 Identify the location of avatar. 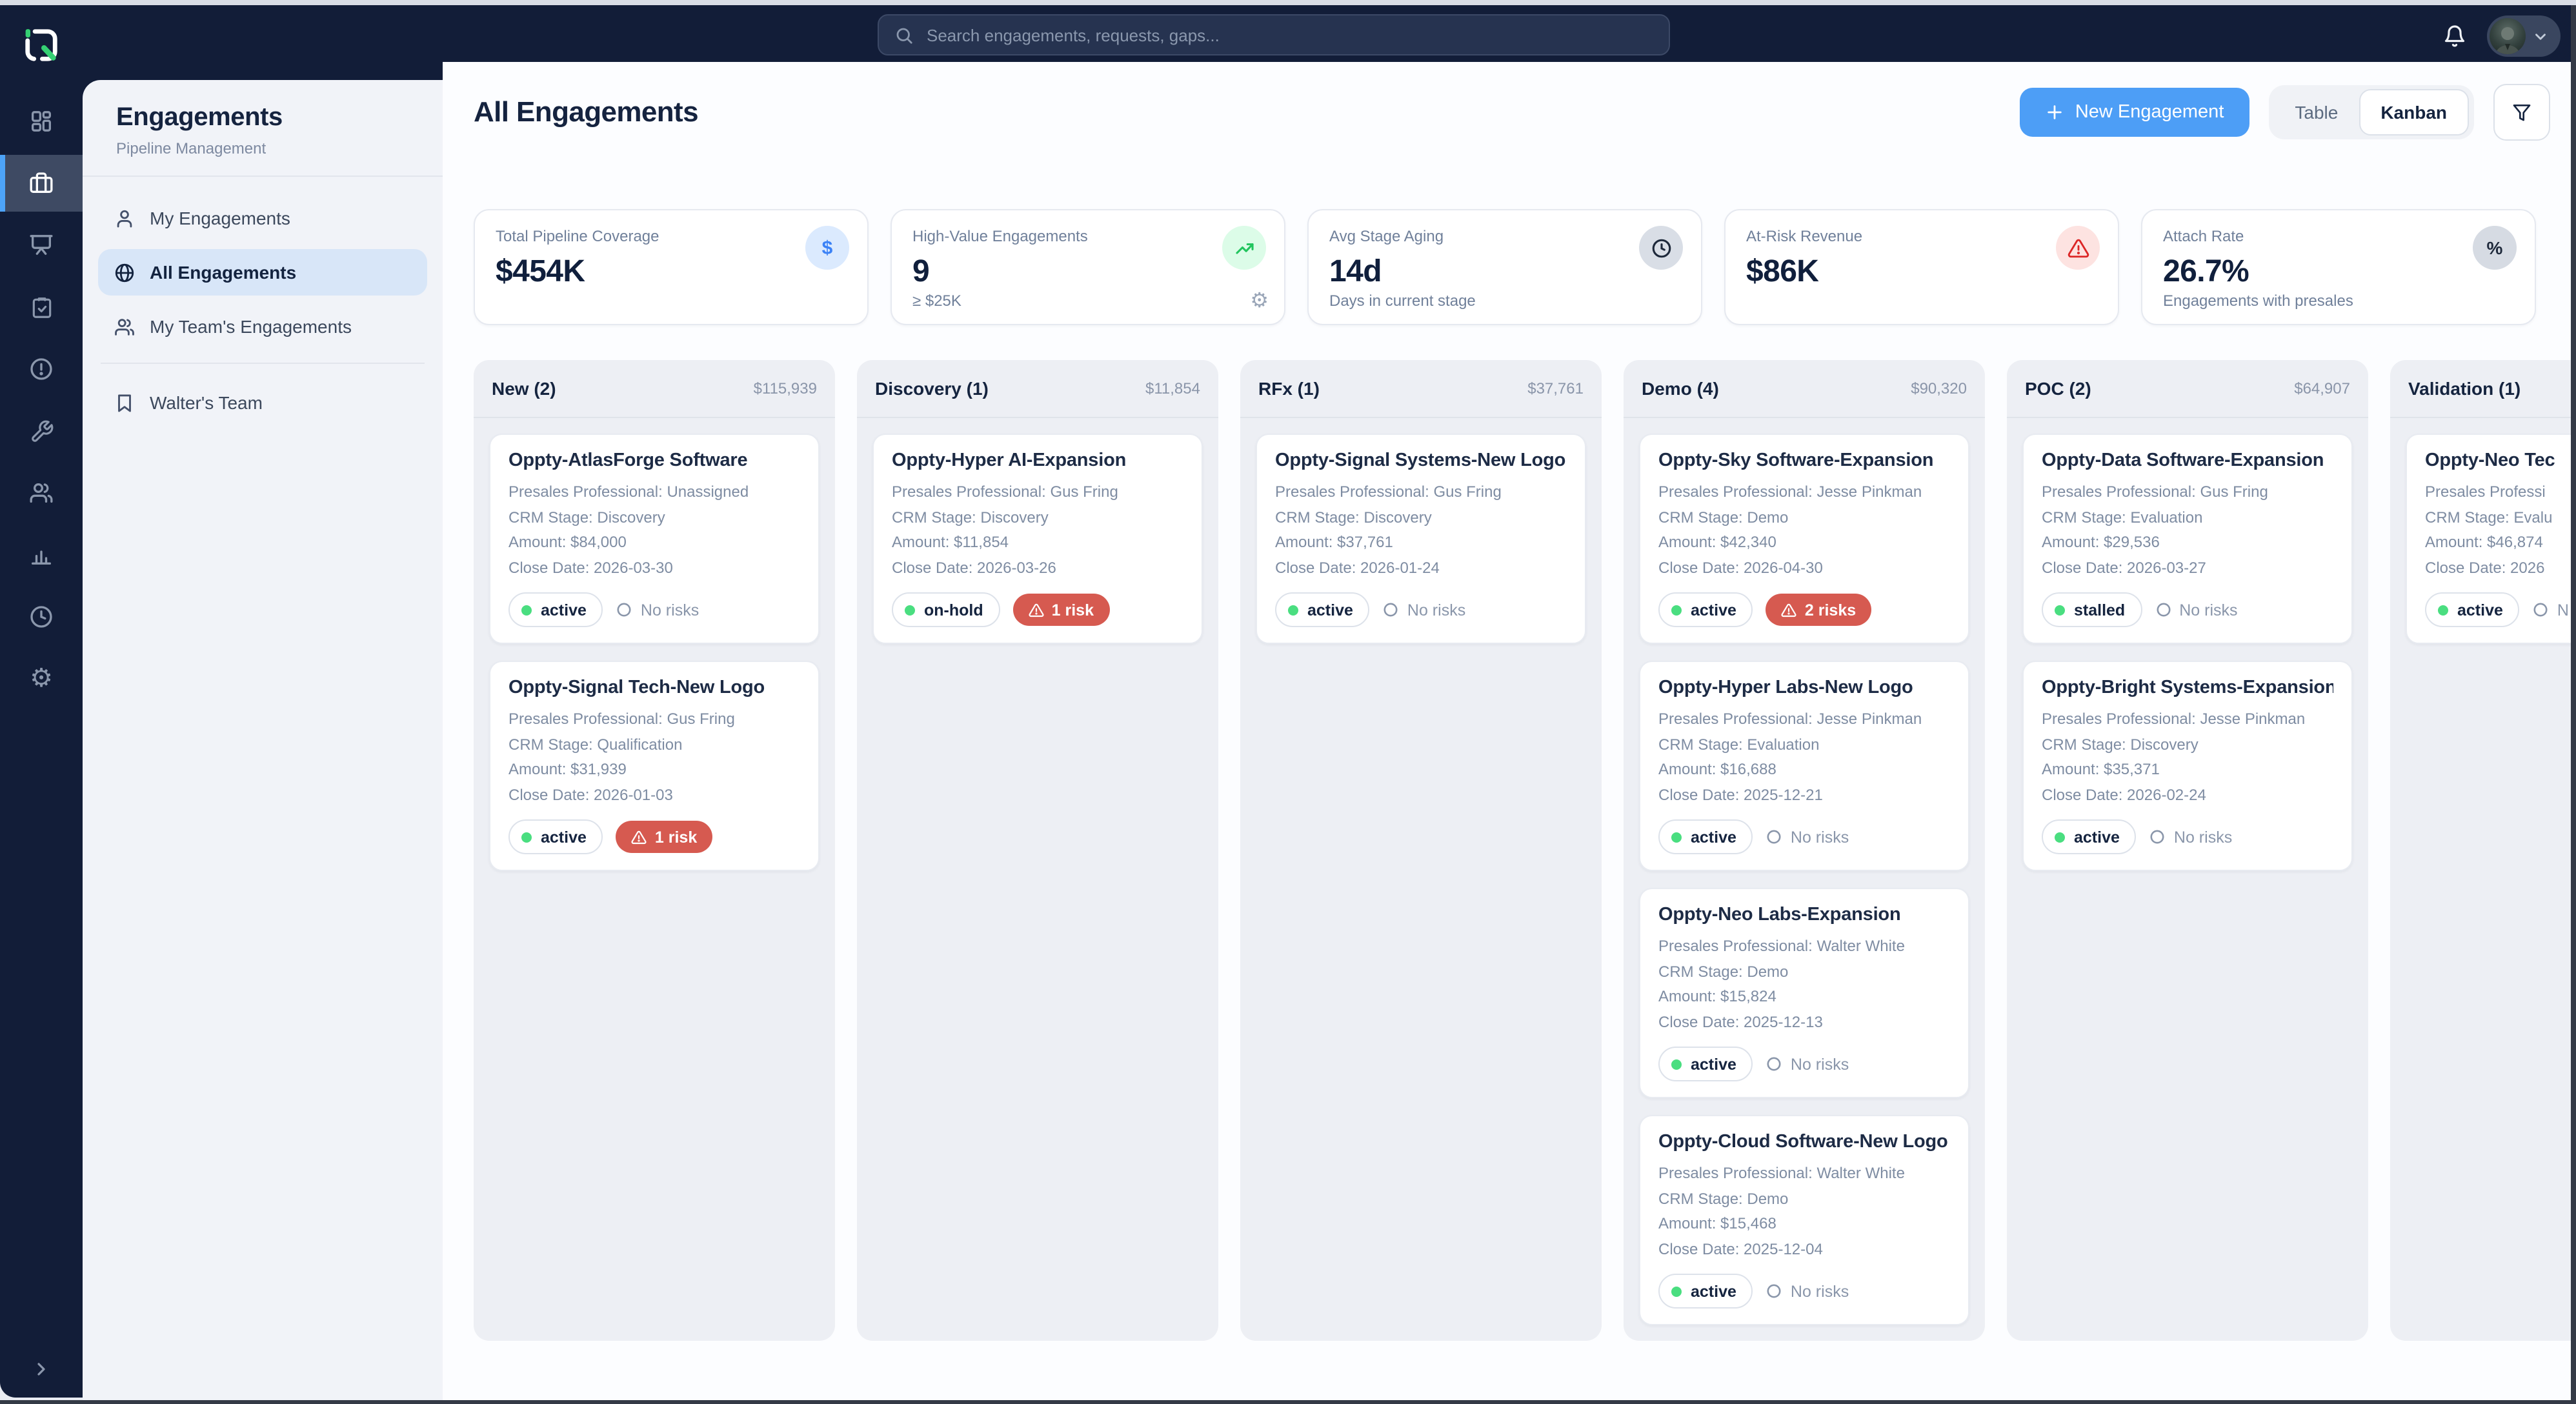
(2508, 36).